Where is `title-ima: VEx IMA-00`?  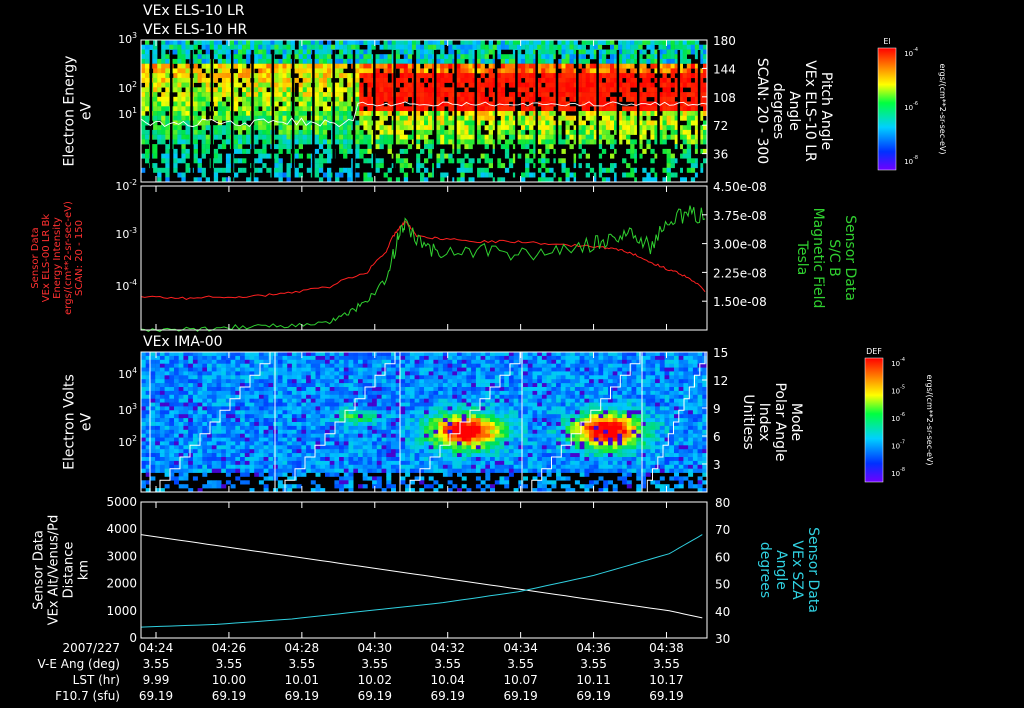 title-ima: VEx IMA-00 is located at coordinates (183, 342).